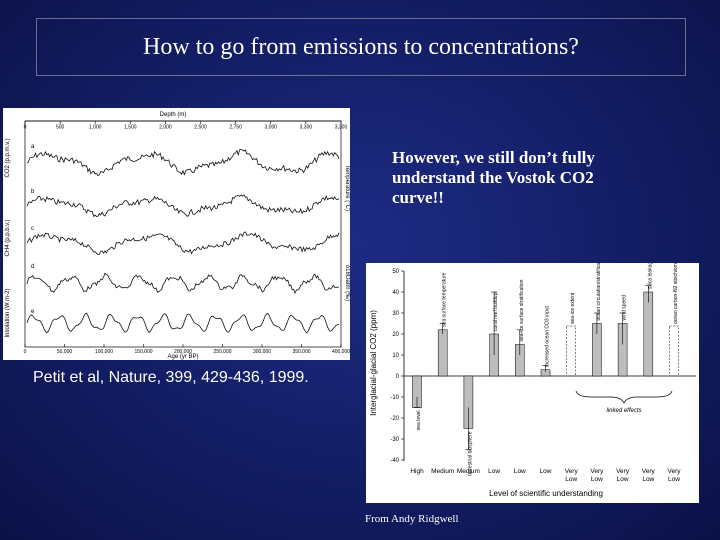 Image resolution: width=720 pixels, height=540 pixels. What do you see at coordinates (394, 461) in the screenshot?
I see `y-tick-label: -40` at bounding box center [394, 461].